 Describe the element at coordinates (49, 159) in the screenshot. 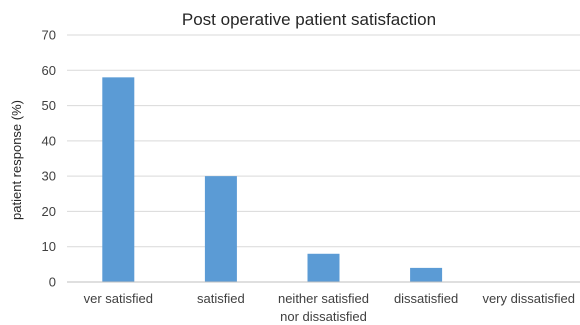

I see `y-axis-ticks: 0 10 20 30 40 50 60 70` at that location.